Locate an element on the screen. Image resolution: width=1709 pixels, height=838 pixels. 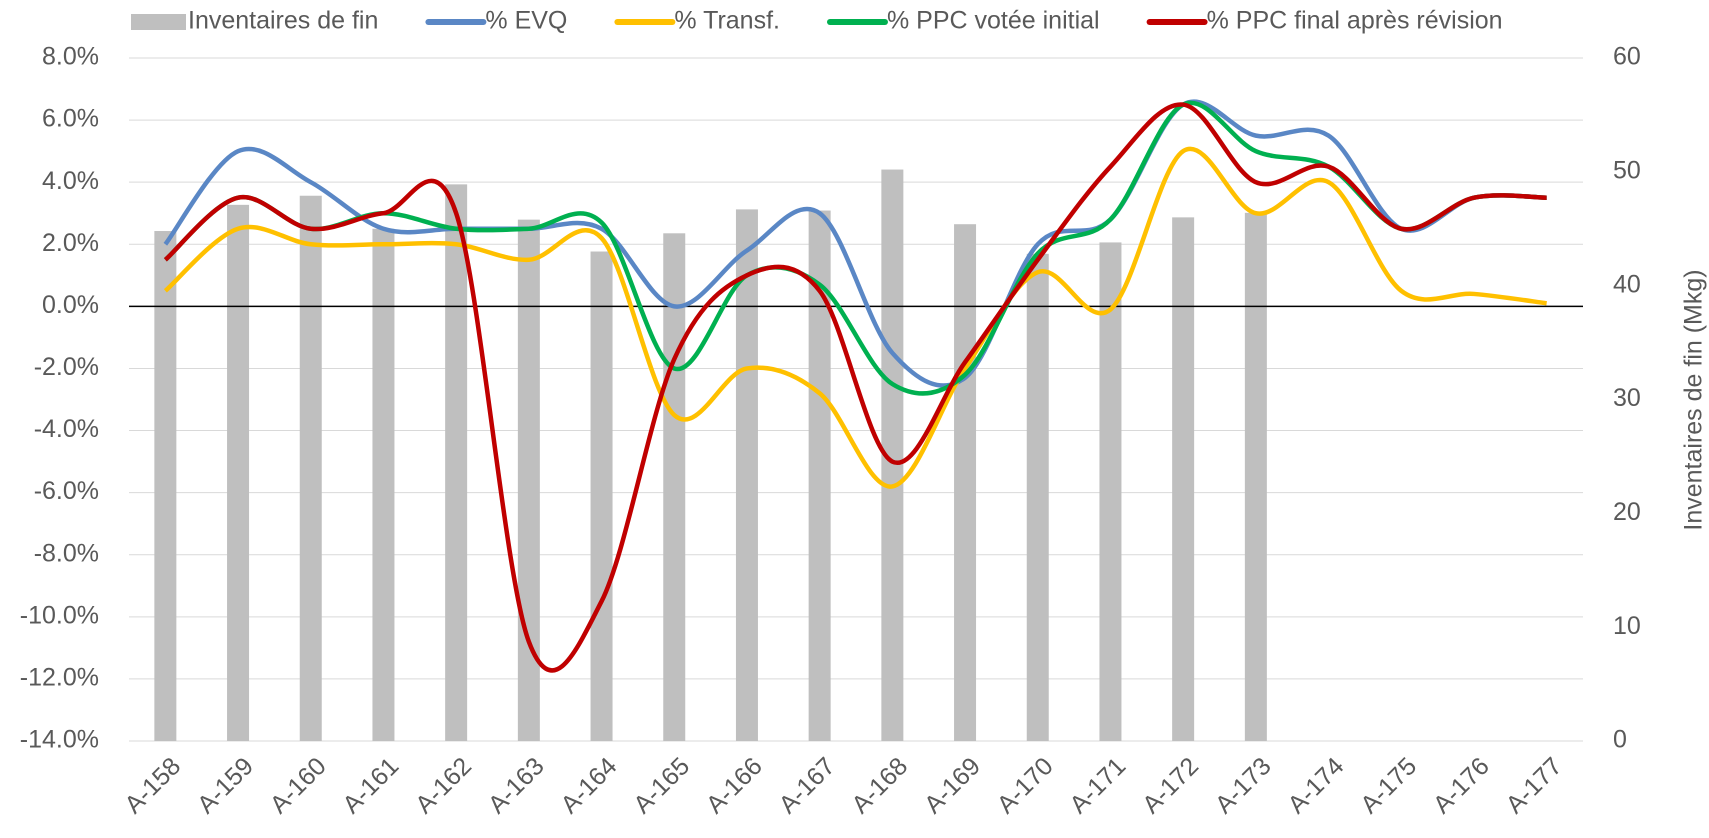
legend-swatch is located at coordinates (158, 22).